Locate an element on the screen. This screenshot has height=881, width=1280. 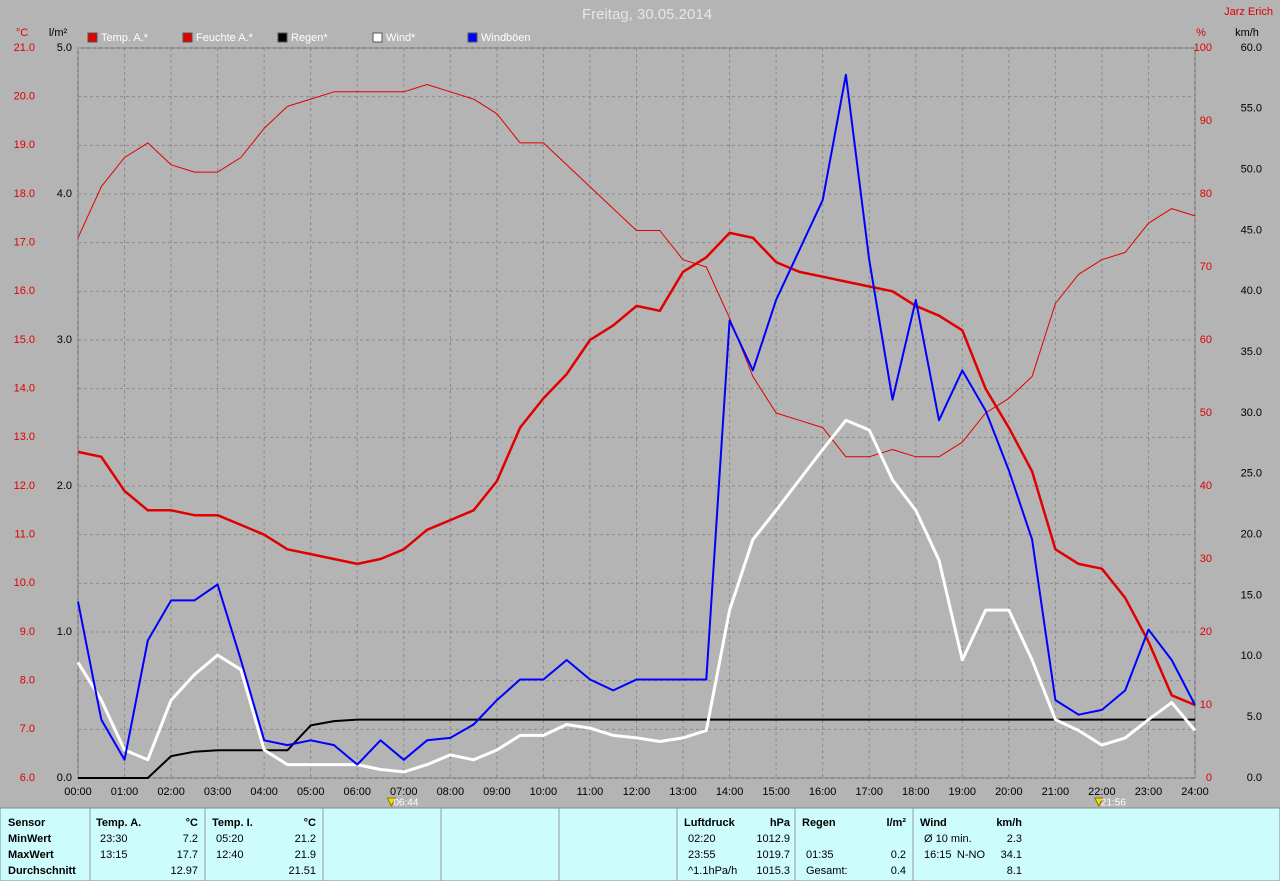
y-tick-label: 20.0 is located at coordinates (24, 97).